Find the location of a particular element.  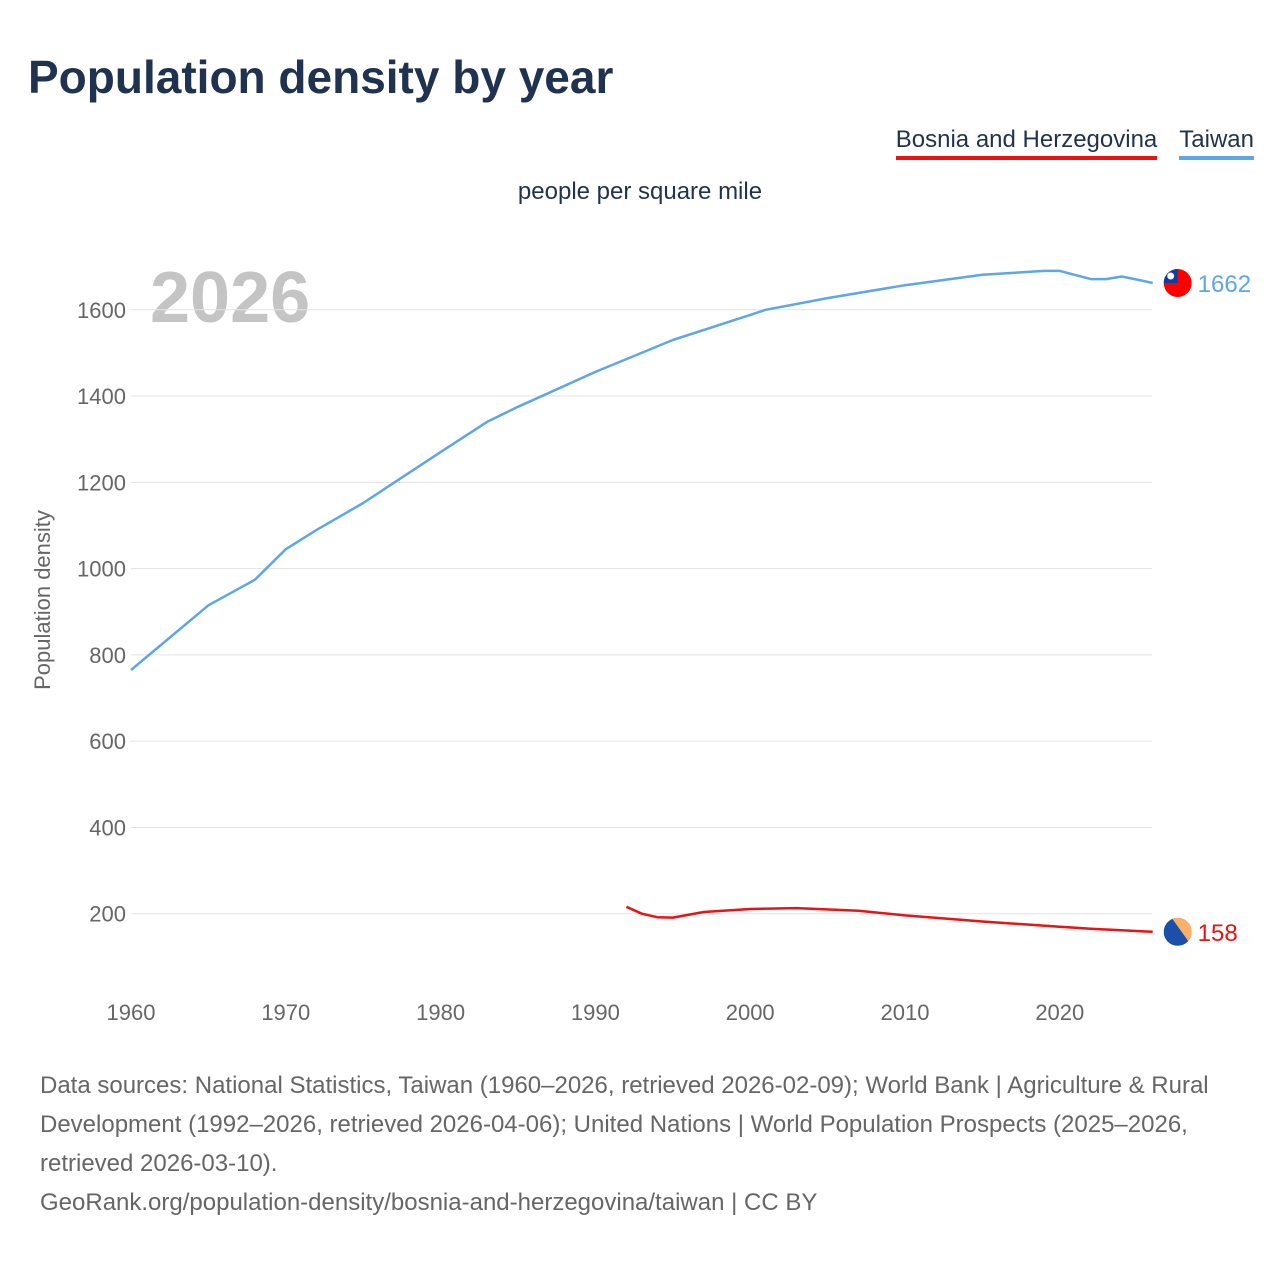

chart-title: Population density by year is located at coordinates (321, 77).